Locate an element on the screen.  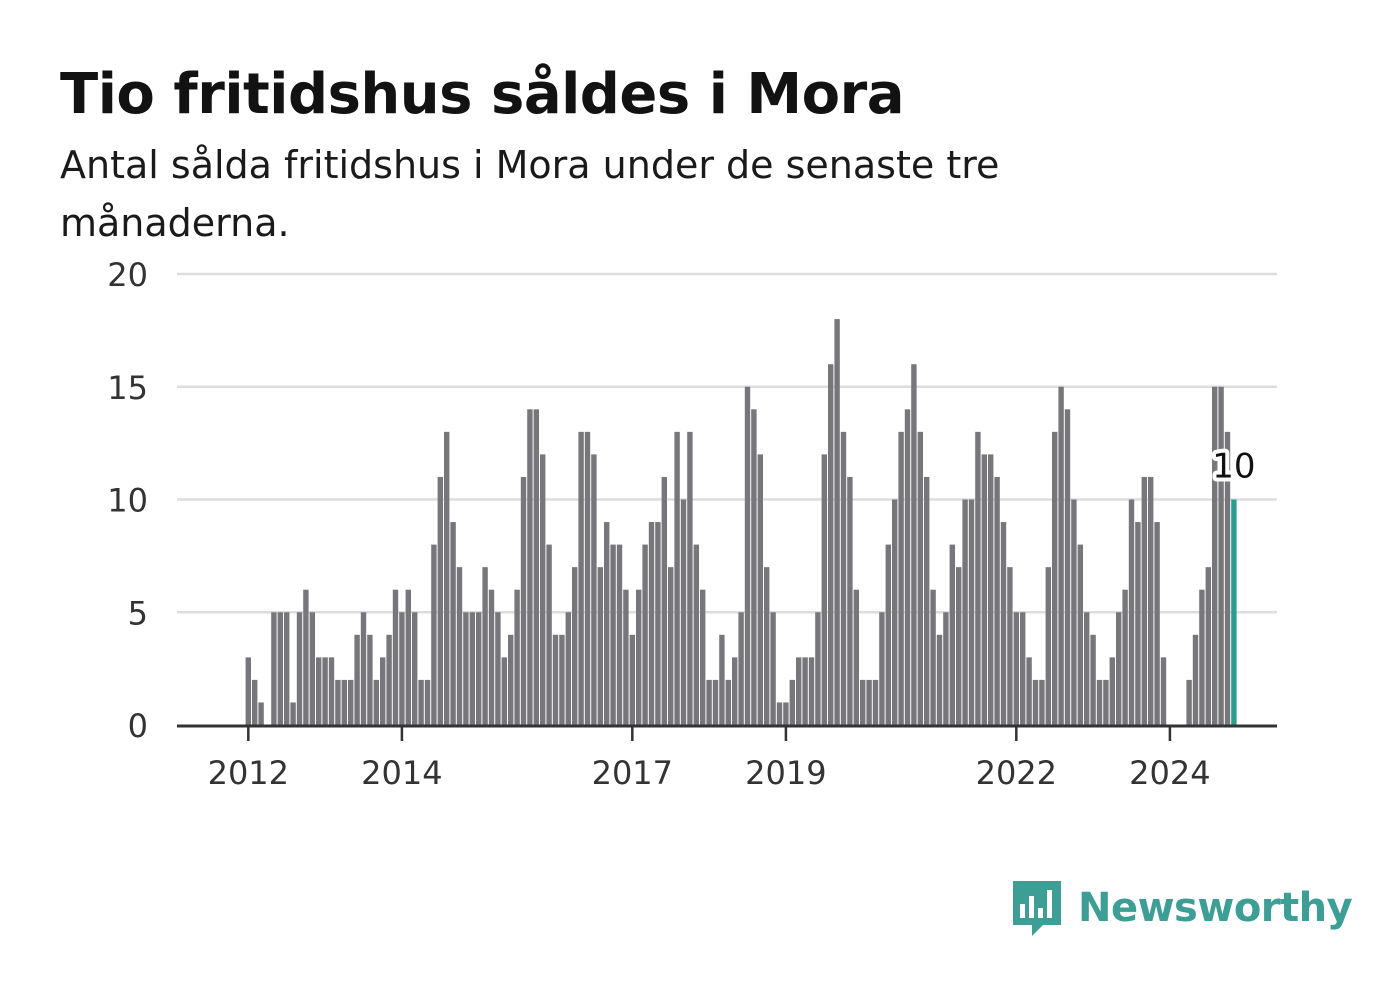
newsworthy-logo: Newsworthy is located at coordinates (1181, 908).